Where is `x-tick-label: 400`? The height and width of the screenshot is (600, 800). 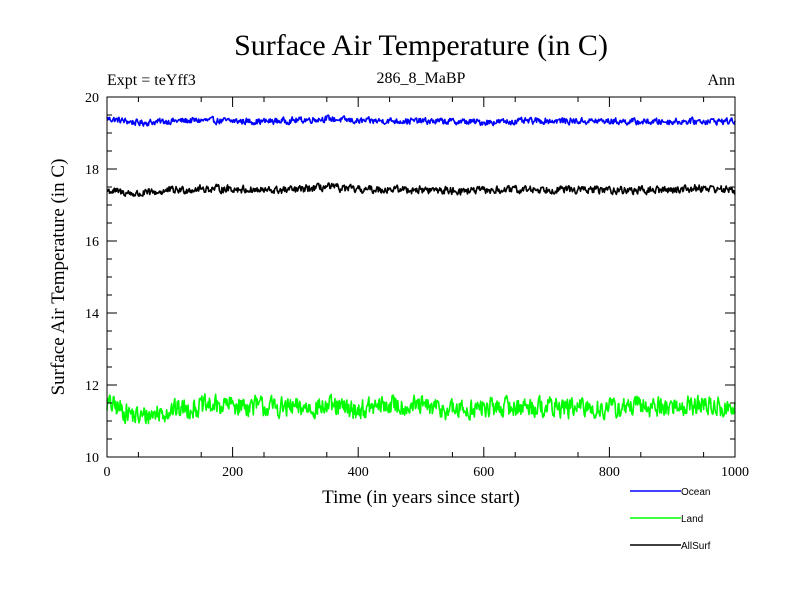
x-tick-label: 400 is located at coordinates (358, 472).